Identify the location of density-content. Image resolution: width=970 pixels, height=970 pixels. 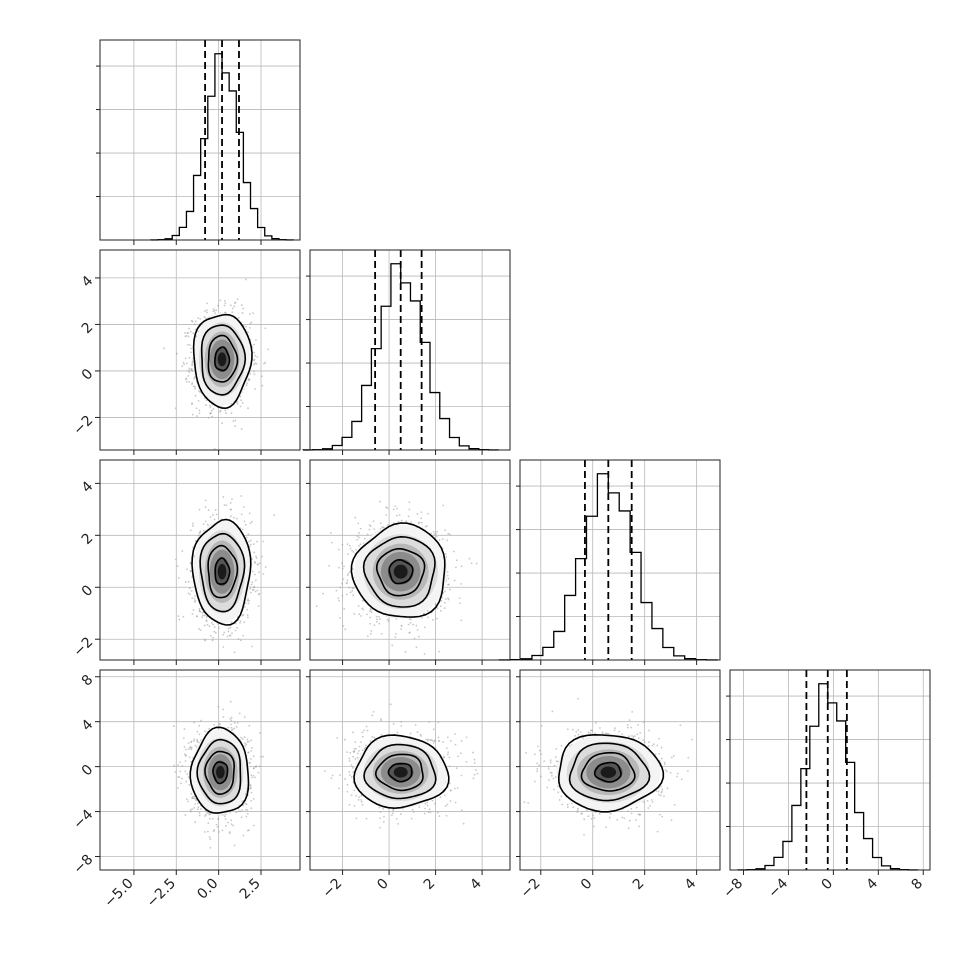
(200, 350).